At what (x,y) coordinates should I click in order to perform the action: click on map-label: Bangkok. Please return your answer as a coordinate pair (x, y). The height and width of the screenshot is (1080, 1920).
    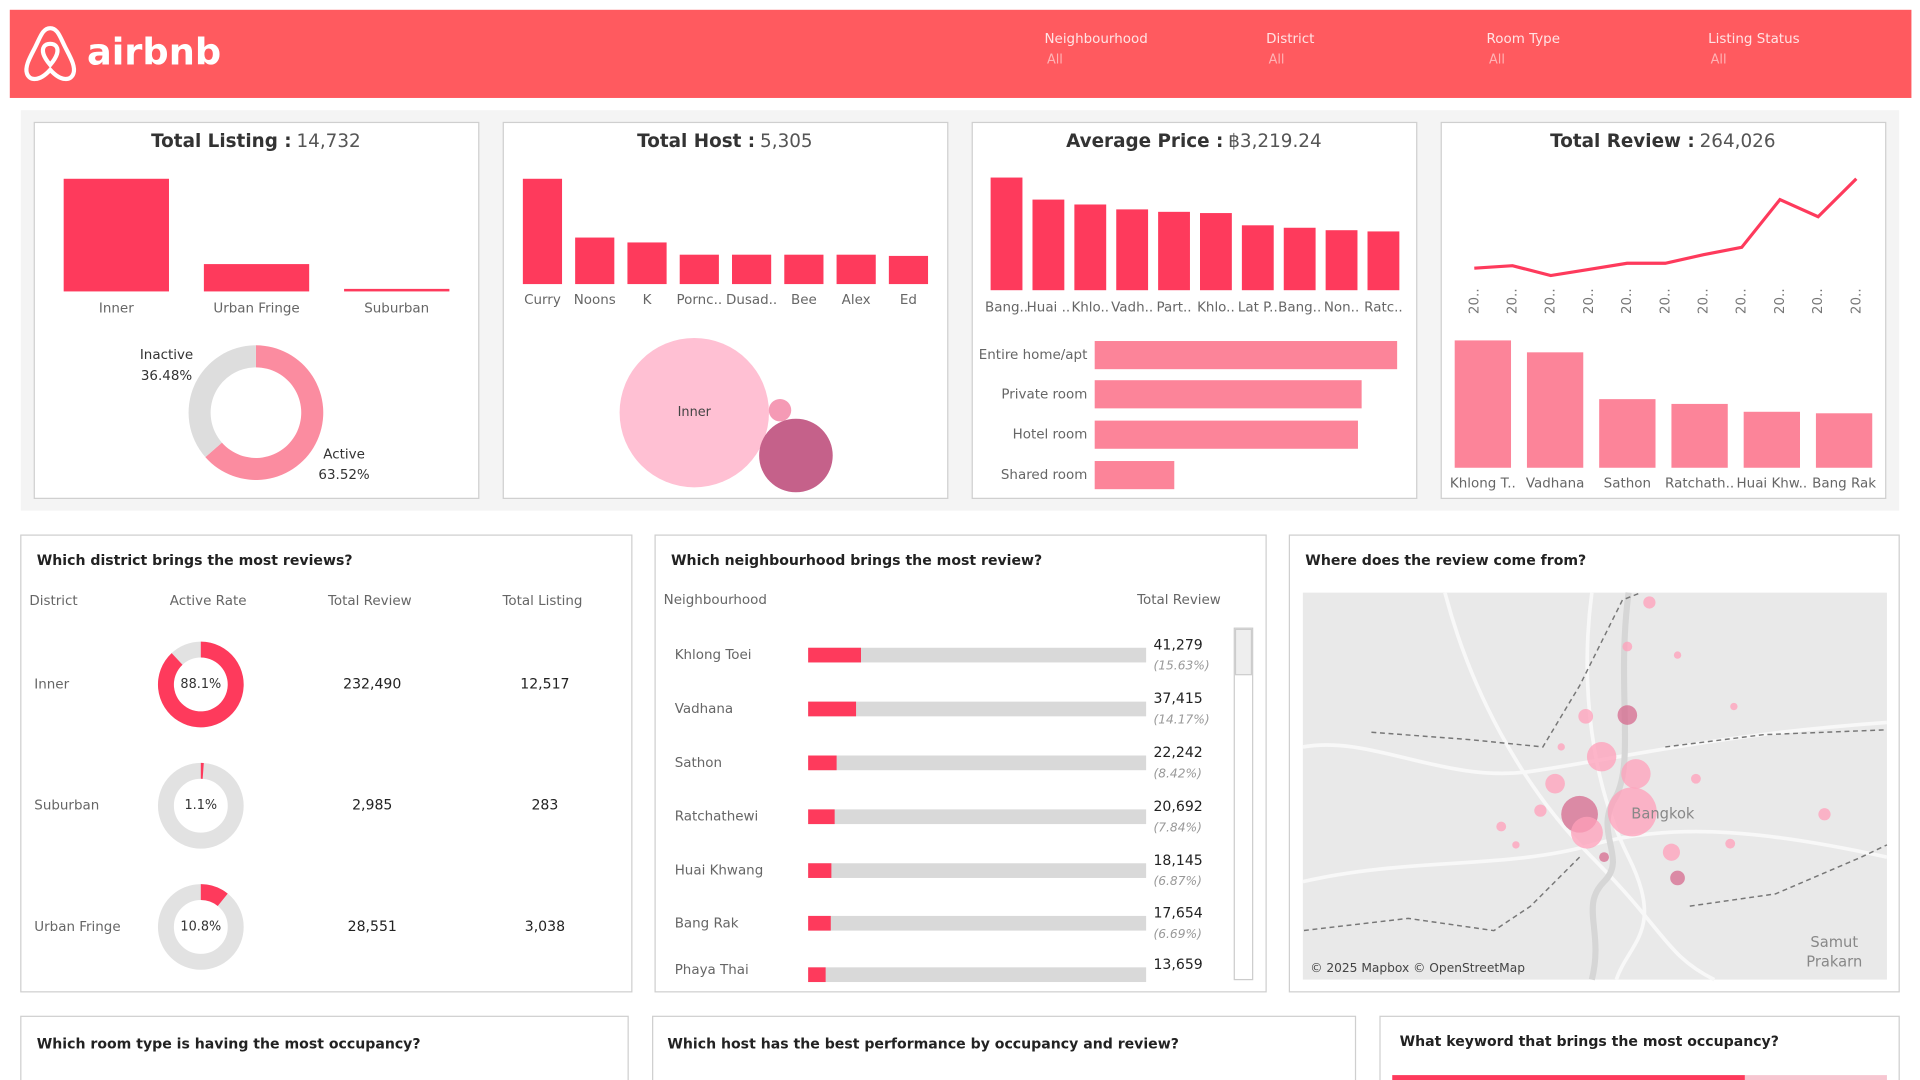
    Looking at the image, I should click on (1663, 813).